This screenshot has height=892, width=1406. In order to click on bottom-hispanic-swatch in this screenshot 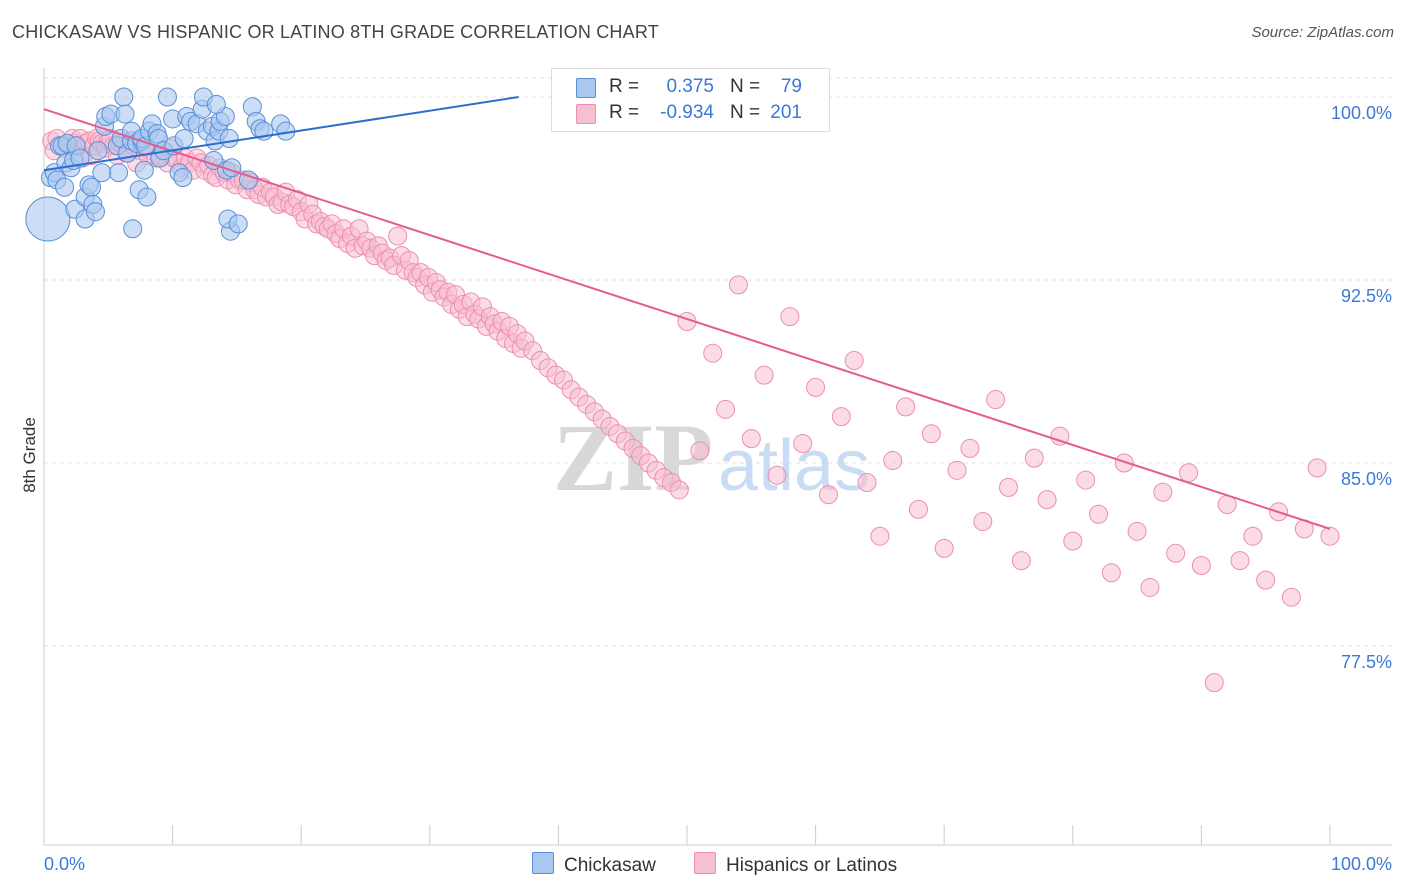, I will do `click(705, 863)`.